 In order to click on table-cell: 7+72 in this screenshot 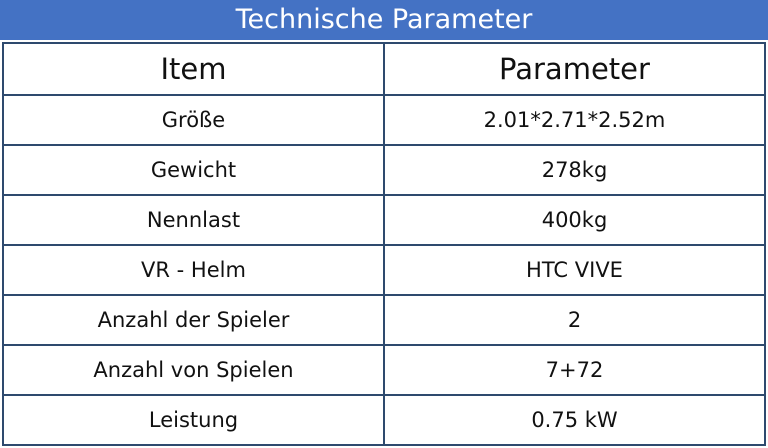, I will do `click(574, 370)`.